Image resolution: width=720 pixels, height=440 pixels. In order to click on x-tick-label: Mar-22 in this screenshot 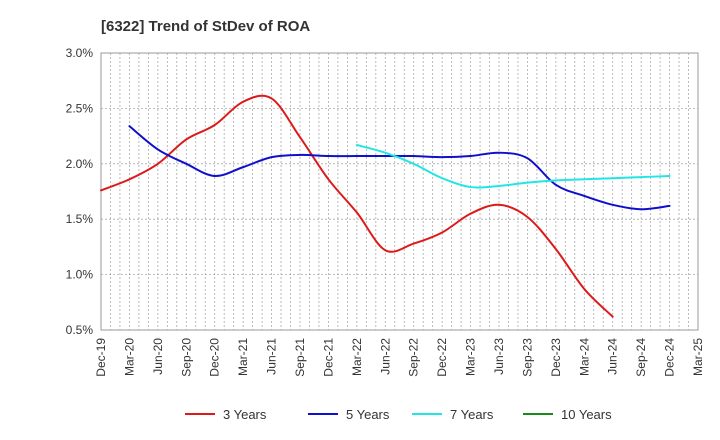, I will do `click(357, 357)`.